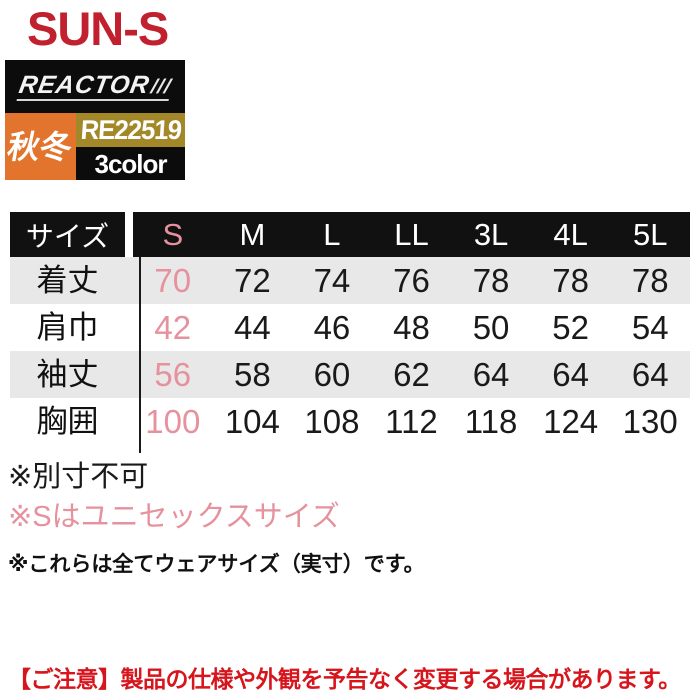  I want to click on table-row-chest: 胸囲 100 104 108 112 118 124 130, so click(350, 421).